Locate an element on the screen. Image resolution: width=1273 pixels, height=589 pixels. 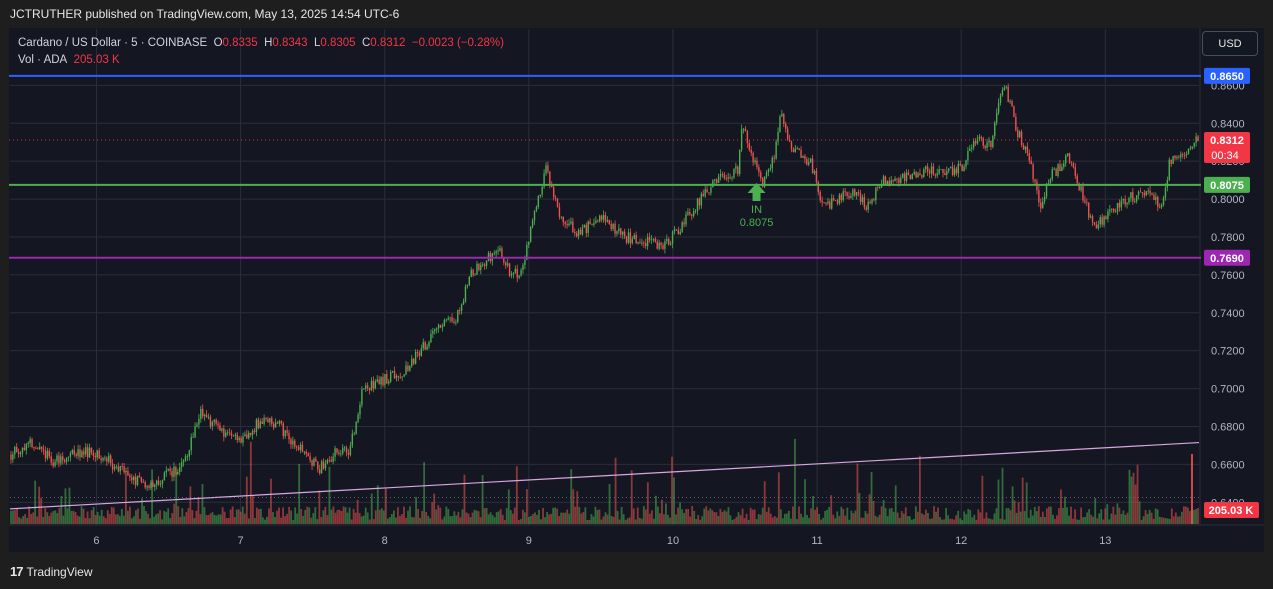
volume-label: Vol · ADA is located at coordinates (43, 60).